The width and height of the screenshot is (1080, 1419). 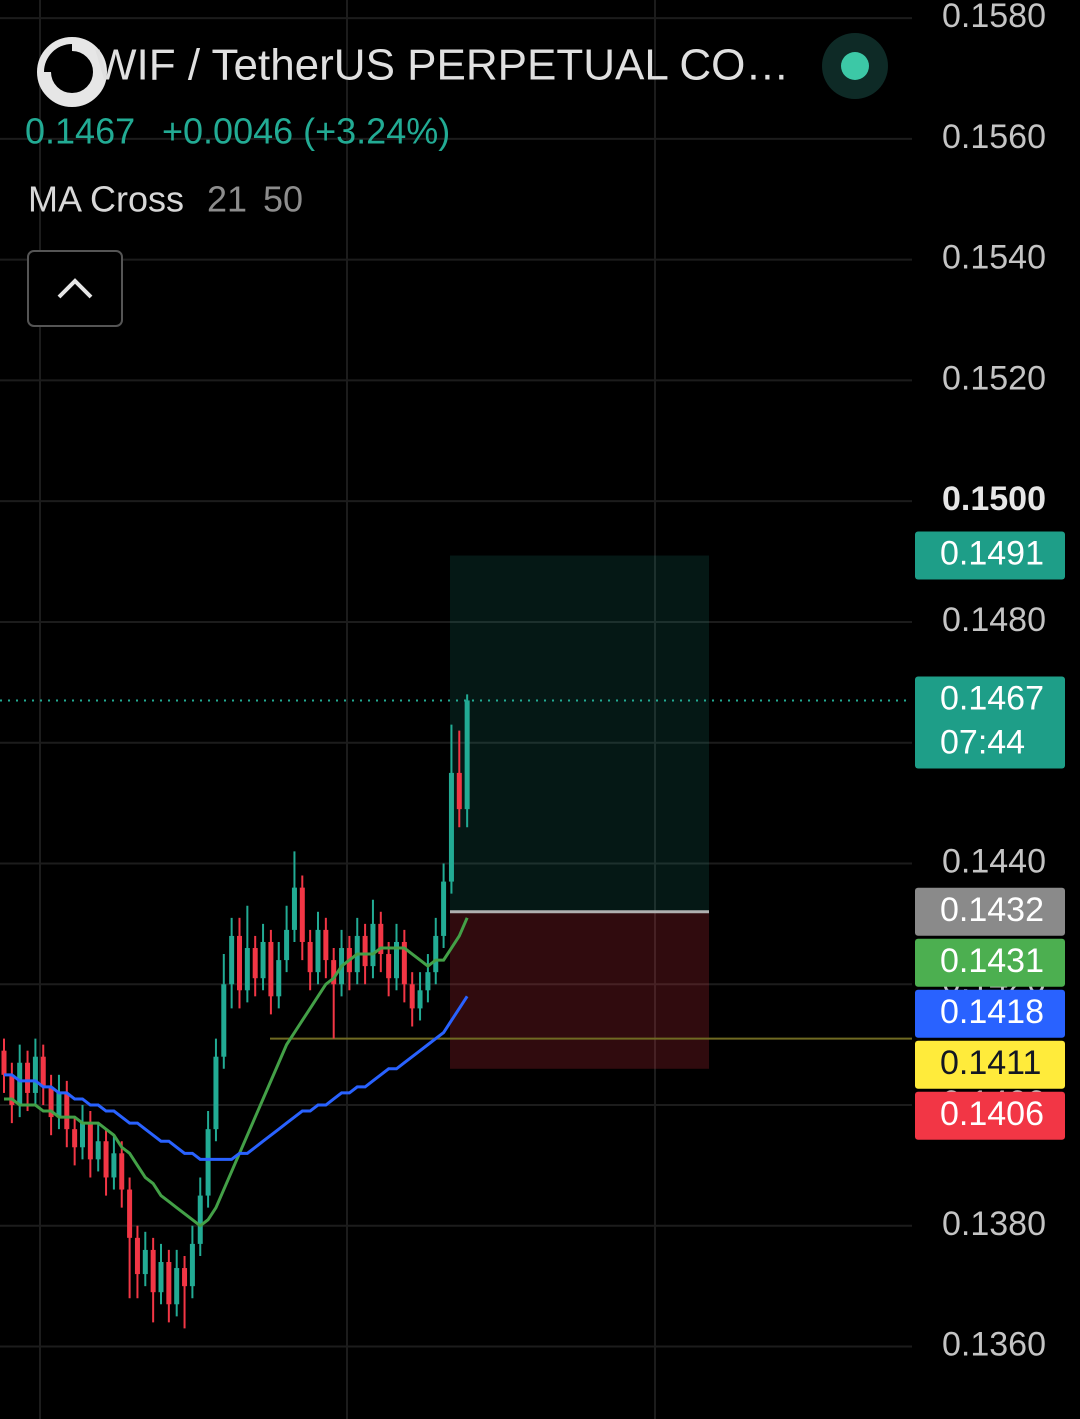 I want to click on y-tick-label: 0.1580, so click(x=994, y=17).